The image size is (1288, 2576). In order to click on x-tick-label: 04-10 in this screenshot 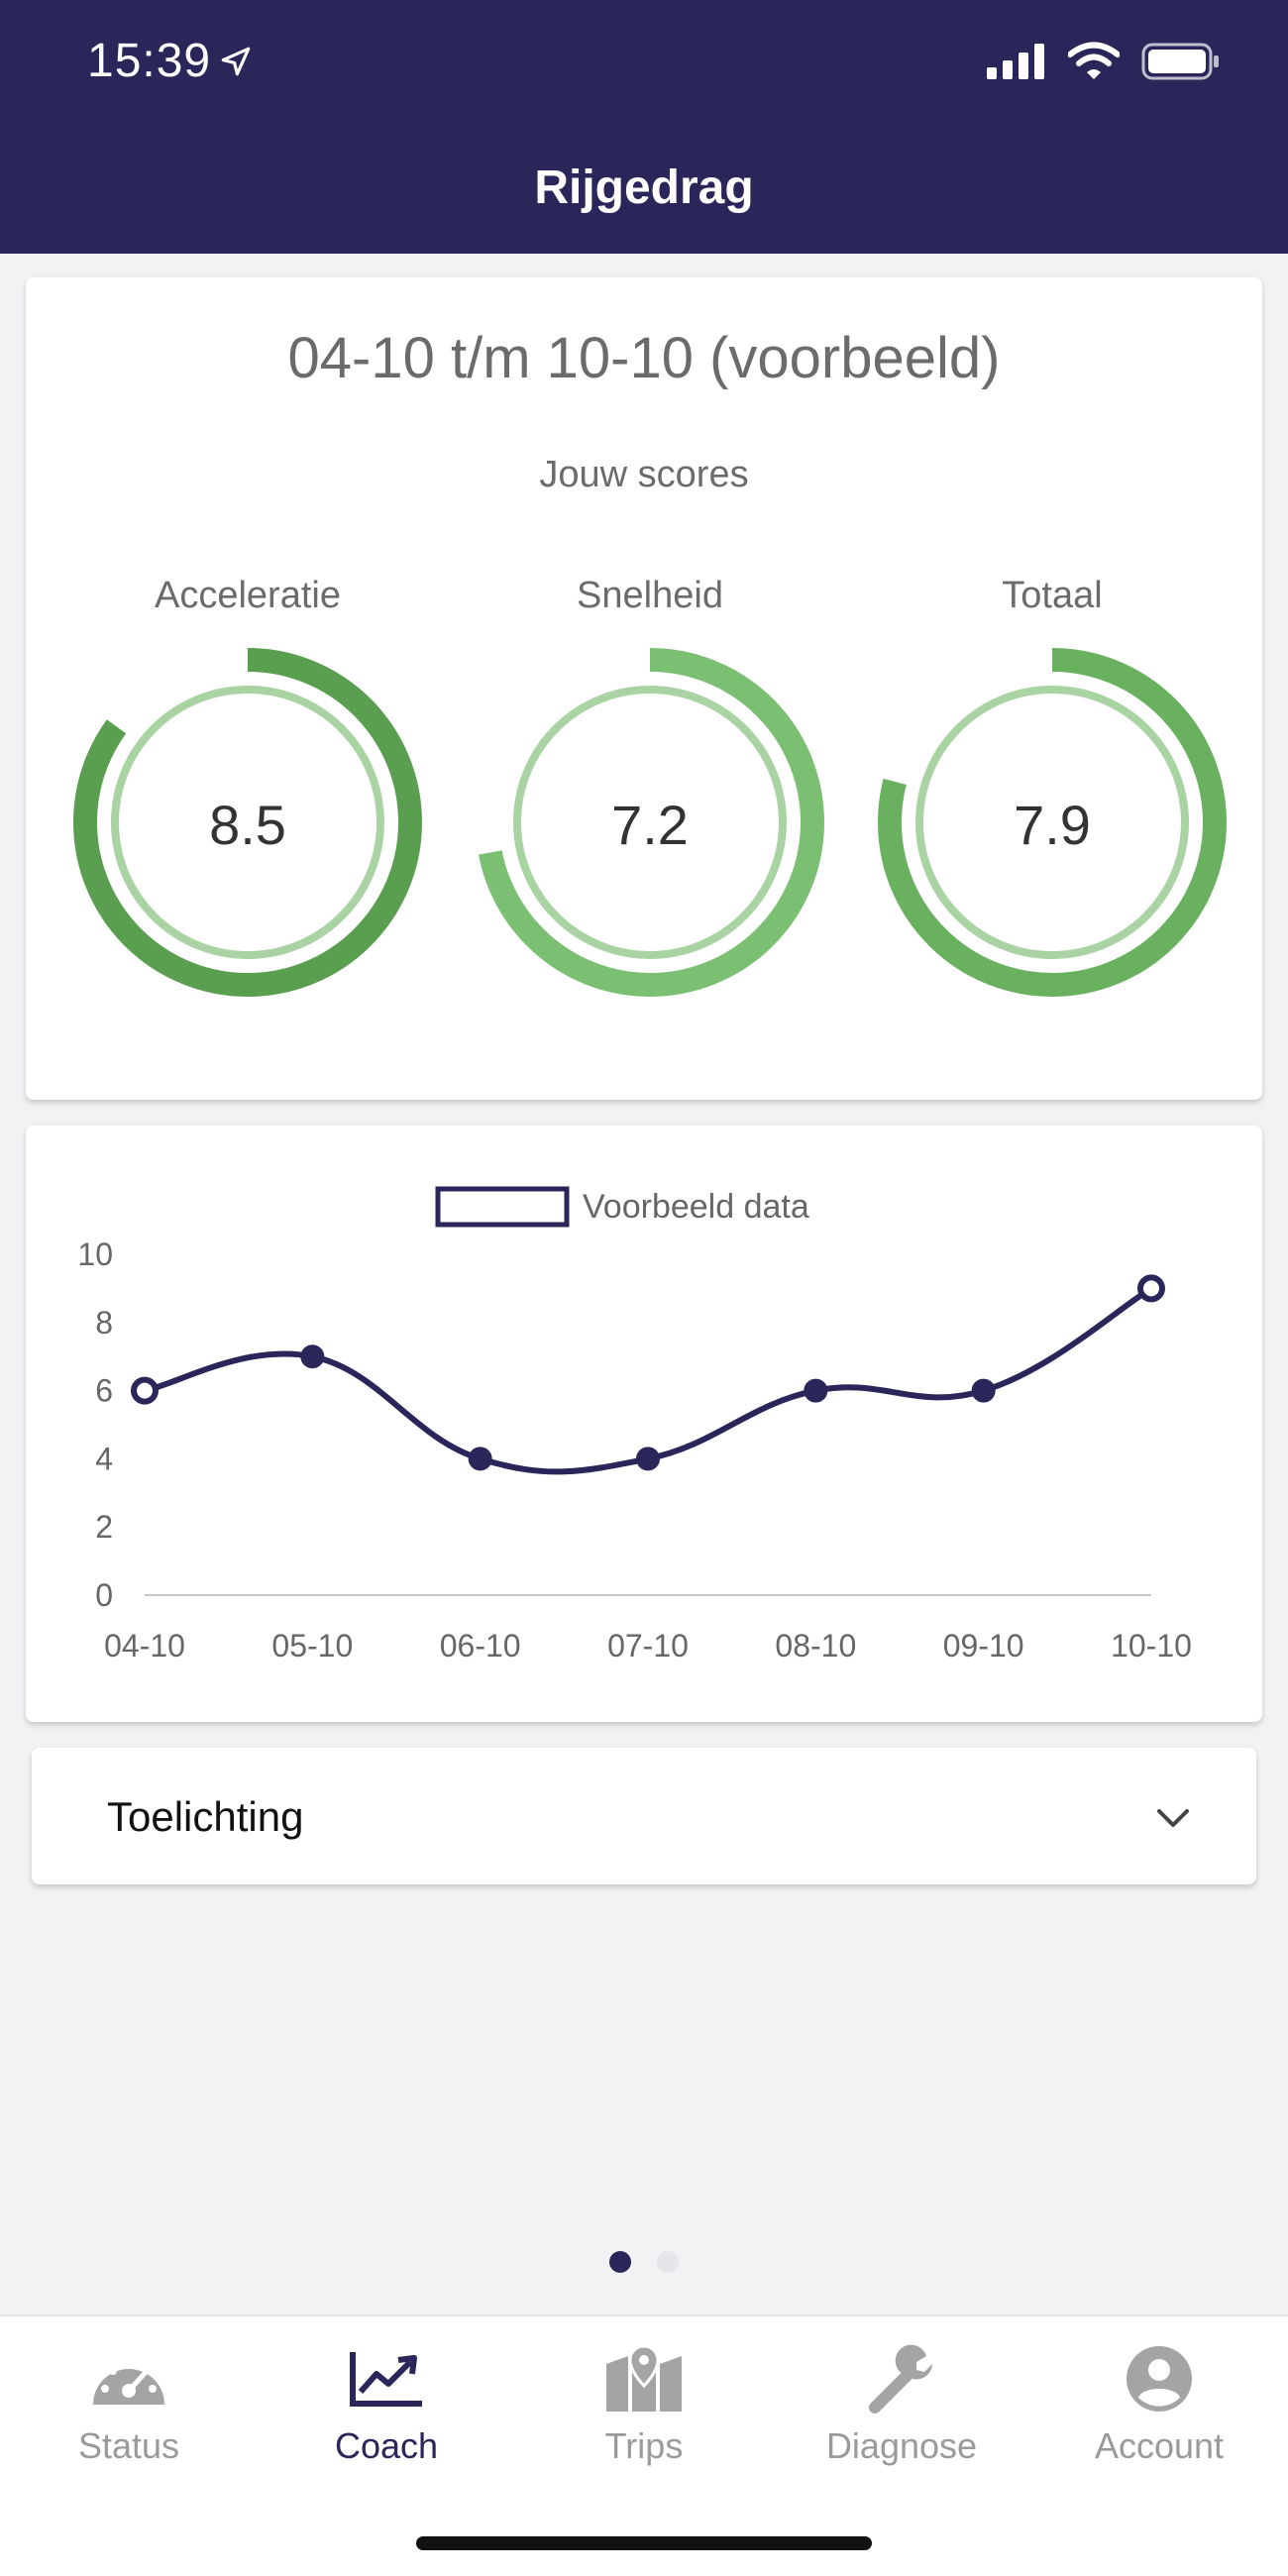, I will do `click(144, 1646)`.